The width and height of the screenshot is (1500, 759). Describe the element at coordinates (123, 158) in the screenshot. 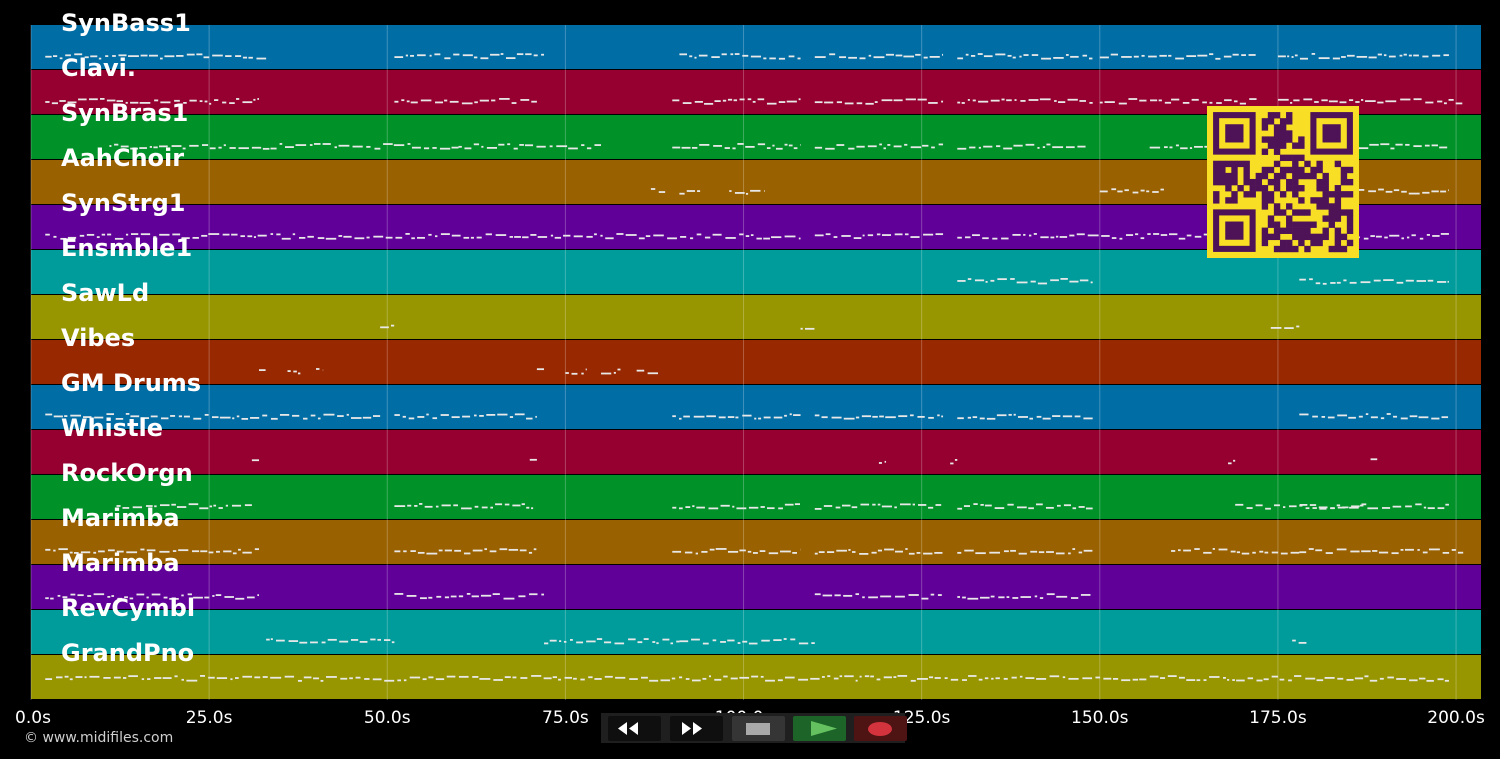

I see `track-label: AahChoir` at that location.